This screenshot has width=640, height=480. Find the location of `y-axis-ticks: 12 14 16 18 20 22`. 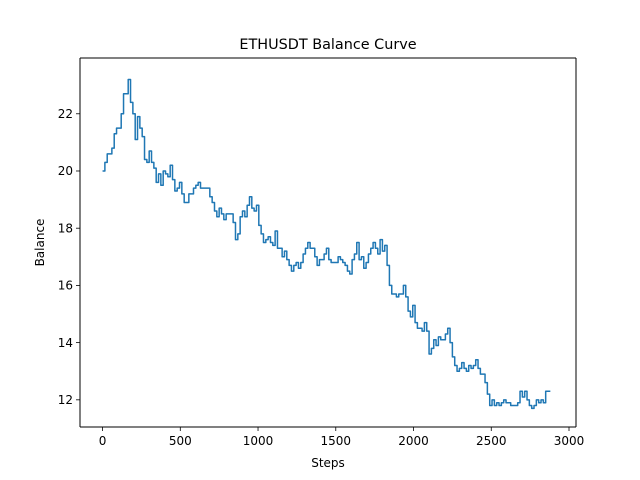

y-axis-ticks: 12 14 16 18 20 22 is located at coordinates (69, 257).